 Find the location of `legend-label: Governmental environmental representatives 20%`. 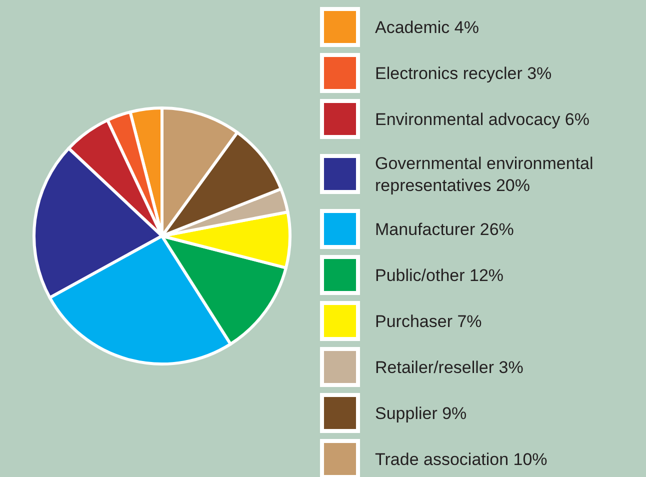

legend-label: Governmental environmental representatives 20% is located at coordinates (484, 174).